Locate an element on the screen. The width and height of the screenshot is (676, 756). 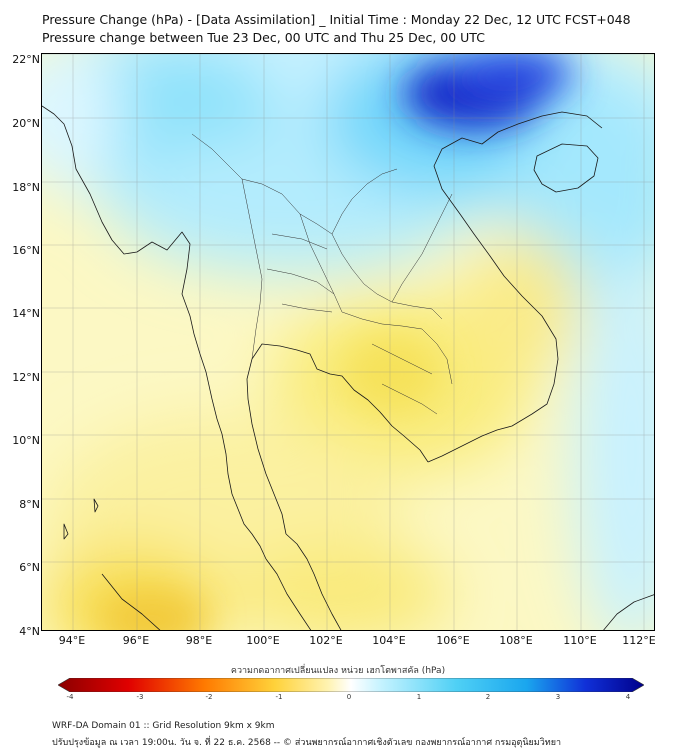
lat-label-16: 16°N is located at coordinates (26, 250).